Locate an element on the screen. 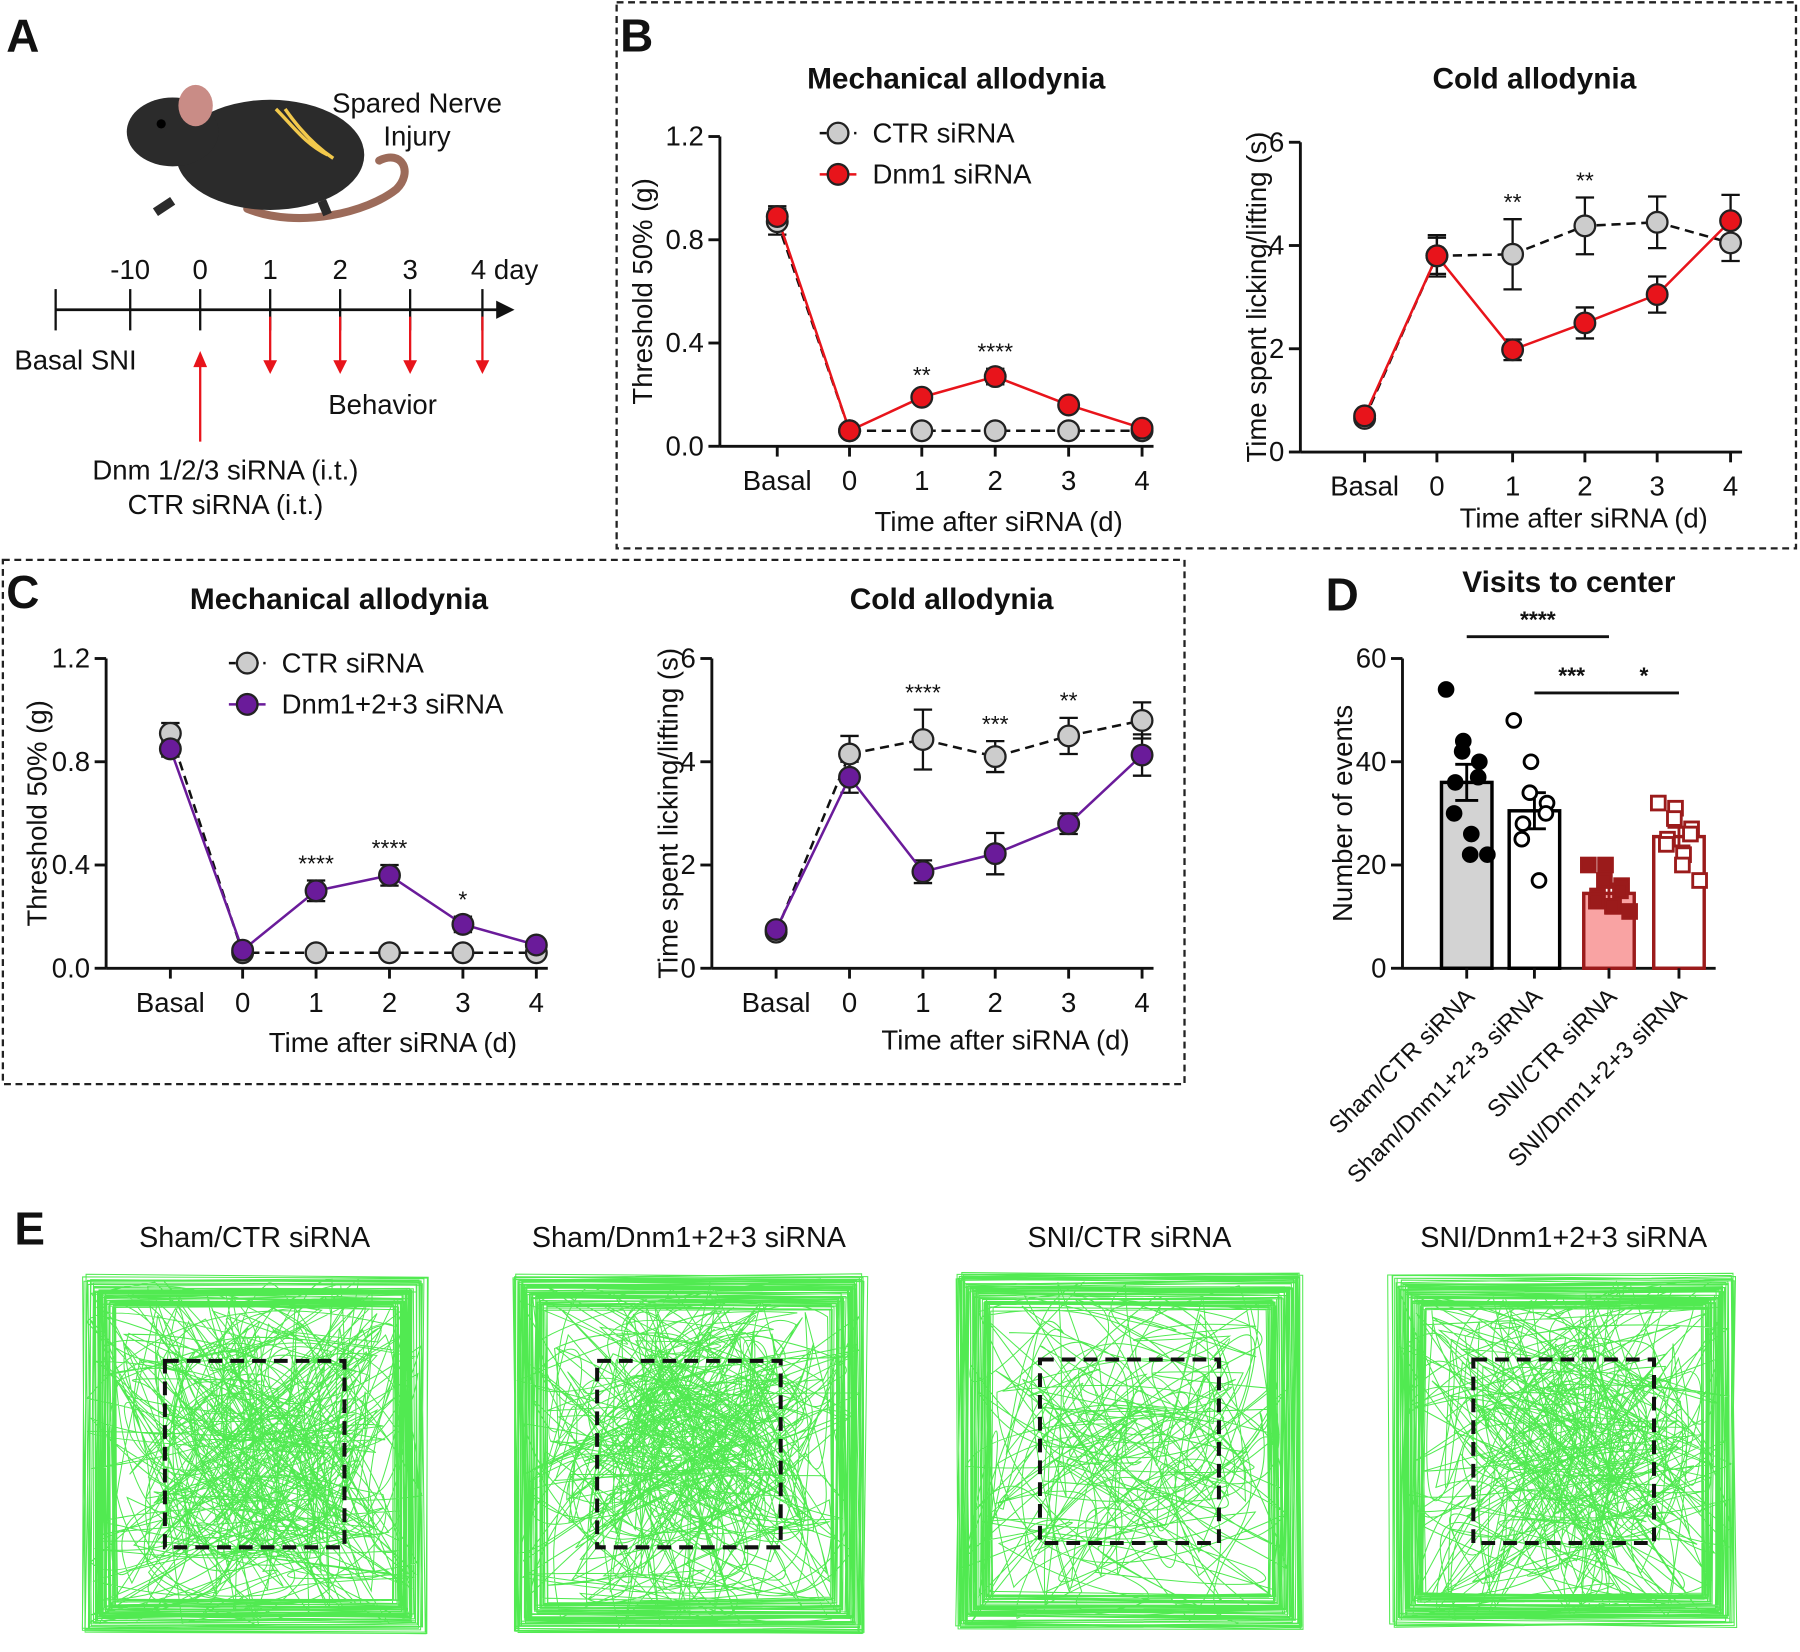  y-tick-label: 0 is located at coordinates (1378, 967).